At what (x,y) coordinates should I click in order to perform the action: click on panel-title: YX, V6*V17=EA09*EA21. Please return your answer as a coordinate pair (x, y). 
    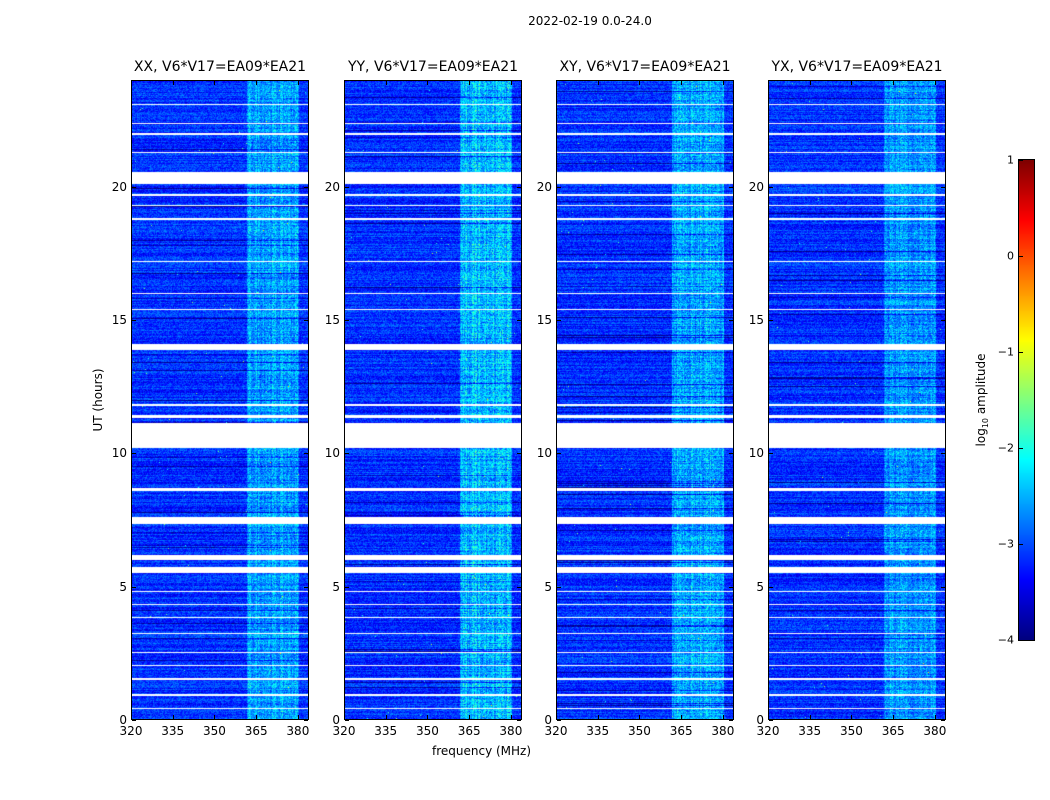
    Looking at the image, I should click on (857, 67).